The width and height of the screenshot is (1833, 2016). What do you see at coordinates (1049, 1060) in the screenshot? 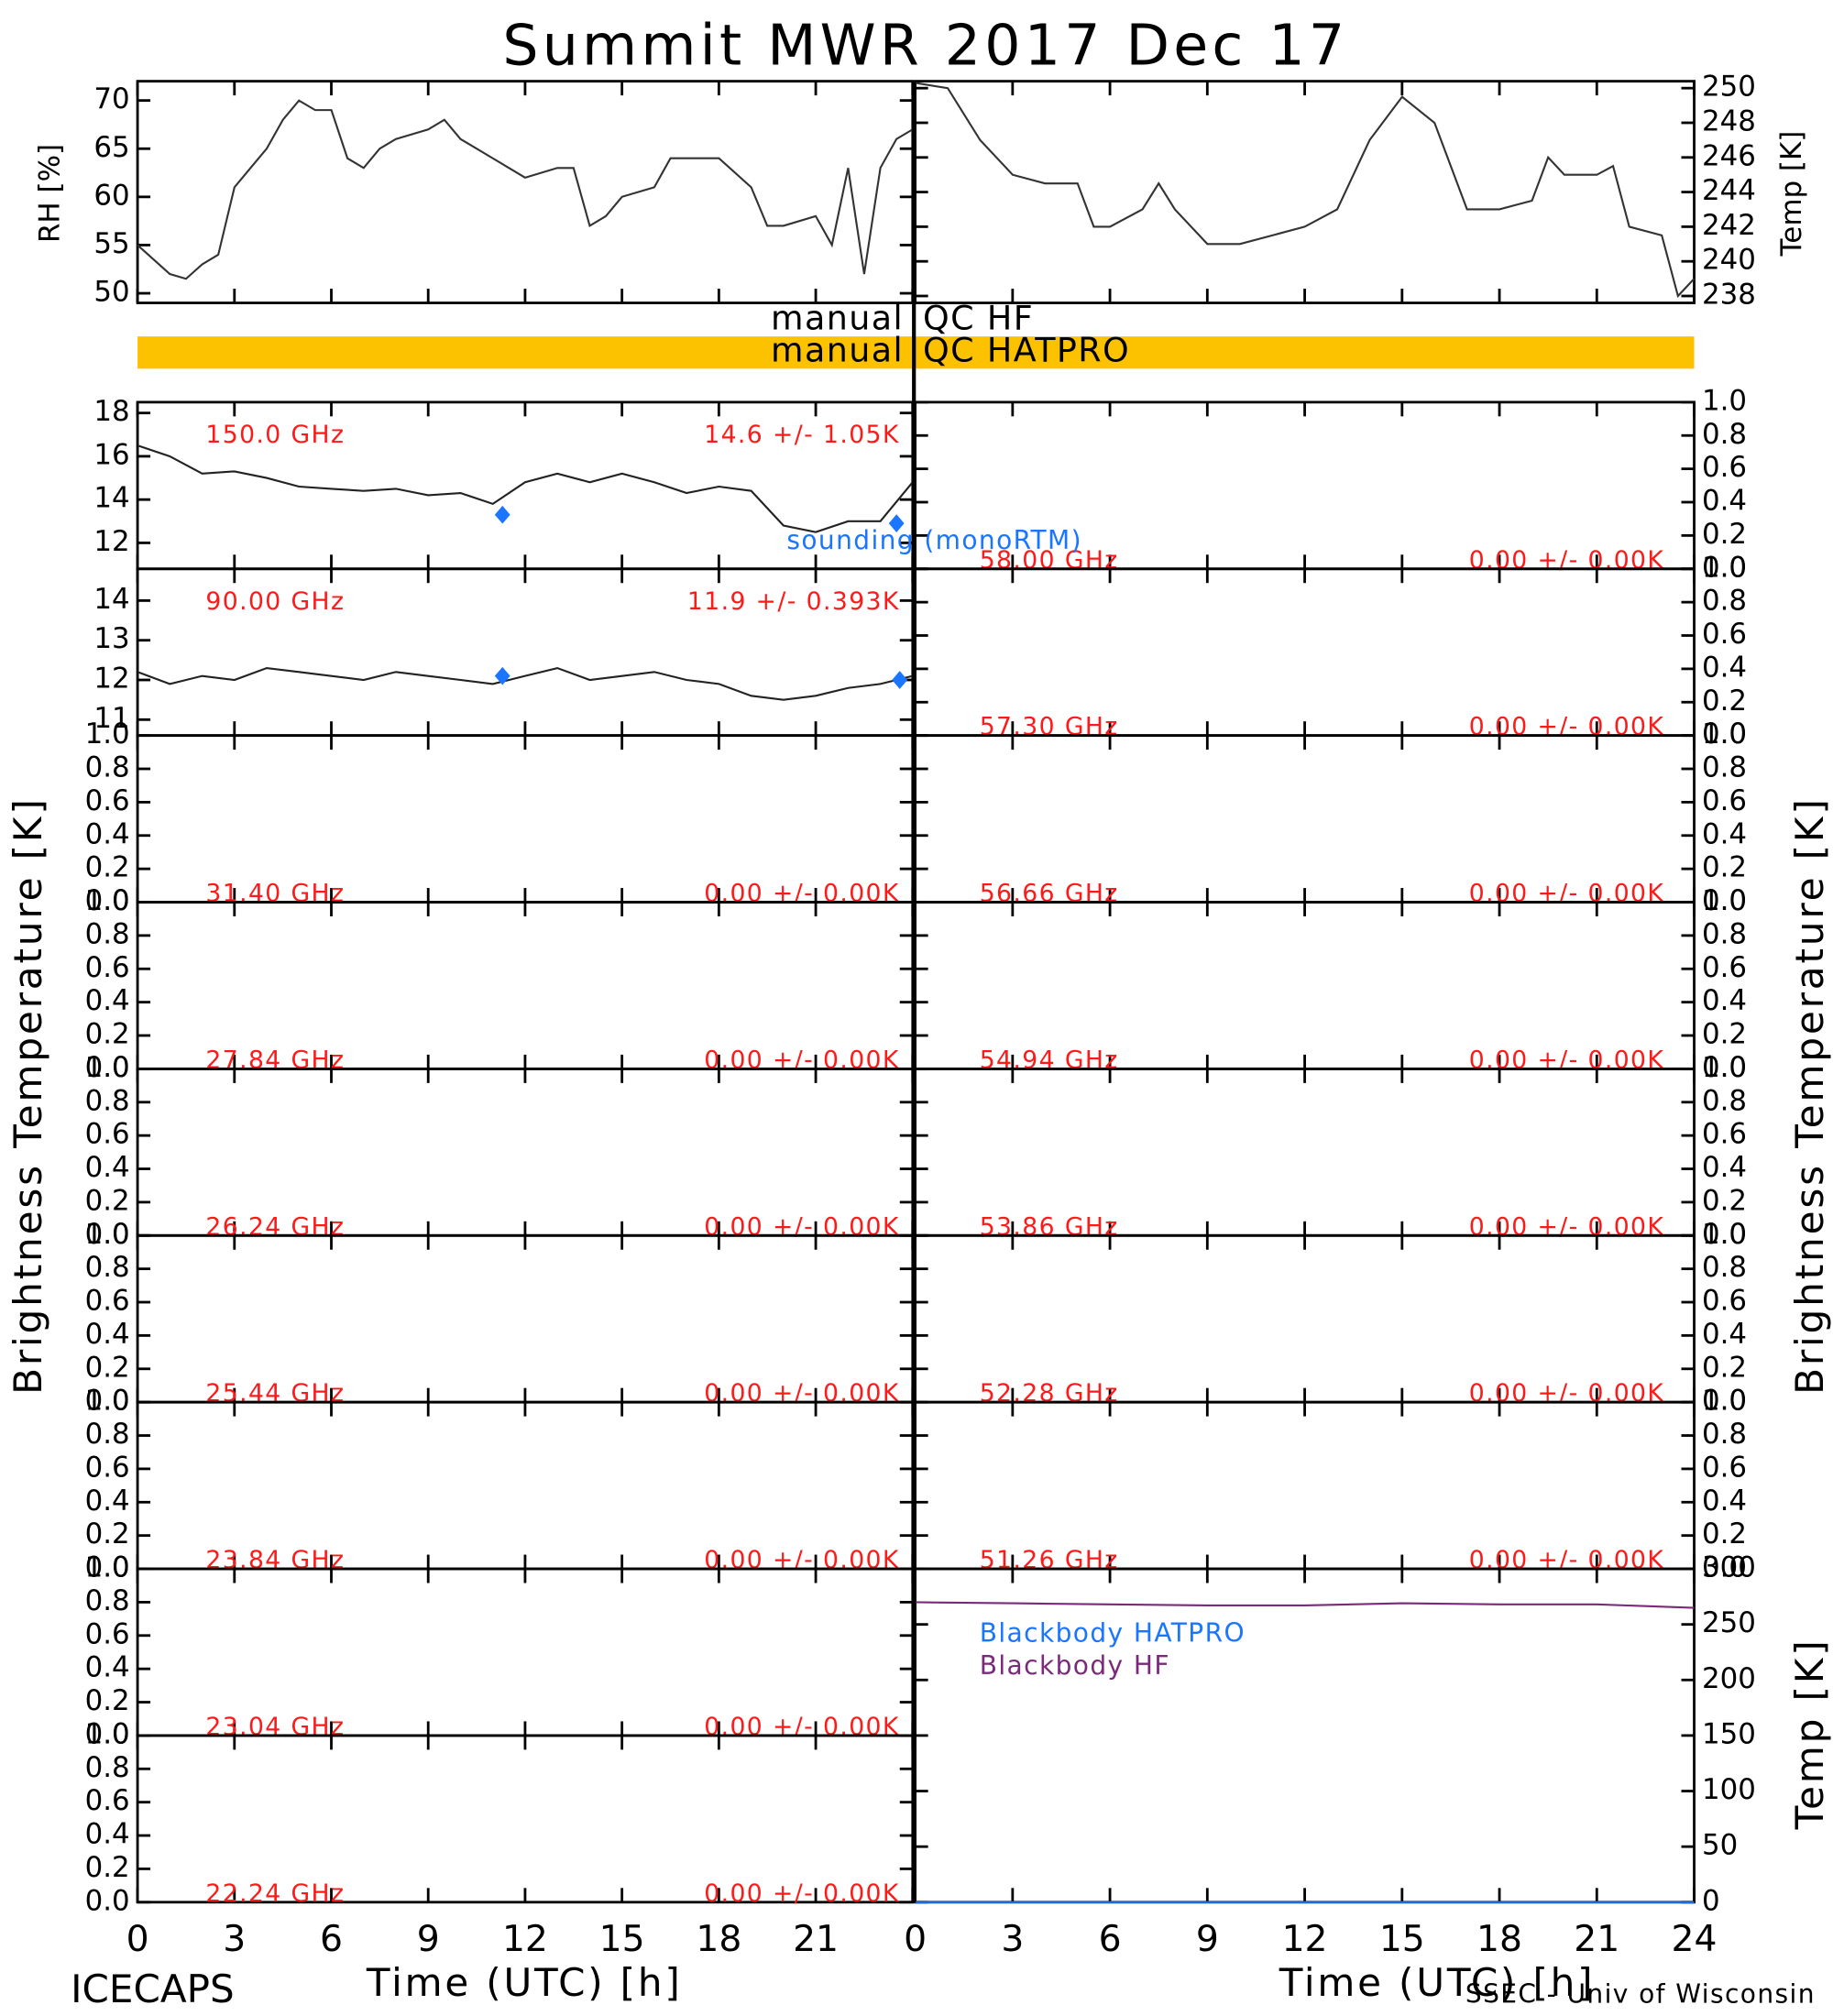
I see `channel-label: 54.94 GHz` at bounding box center [1049, 1060].